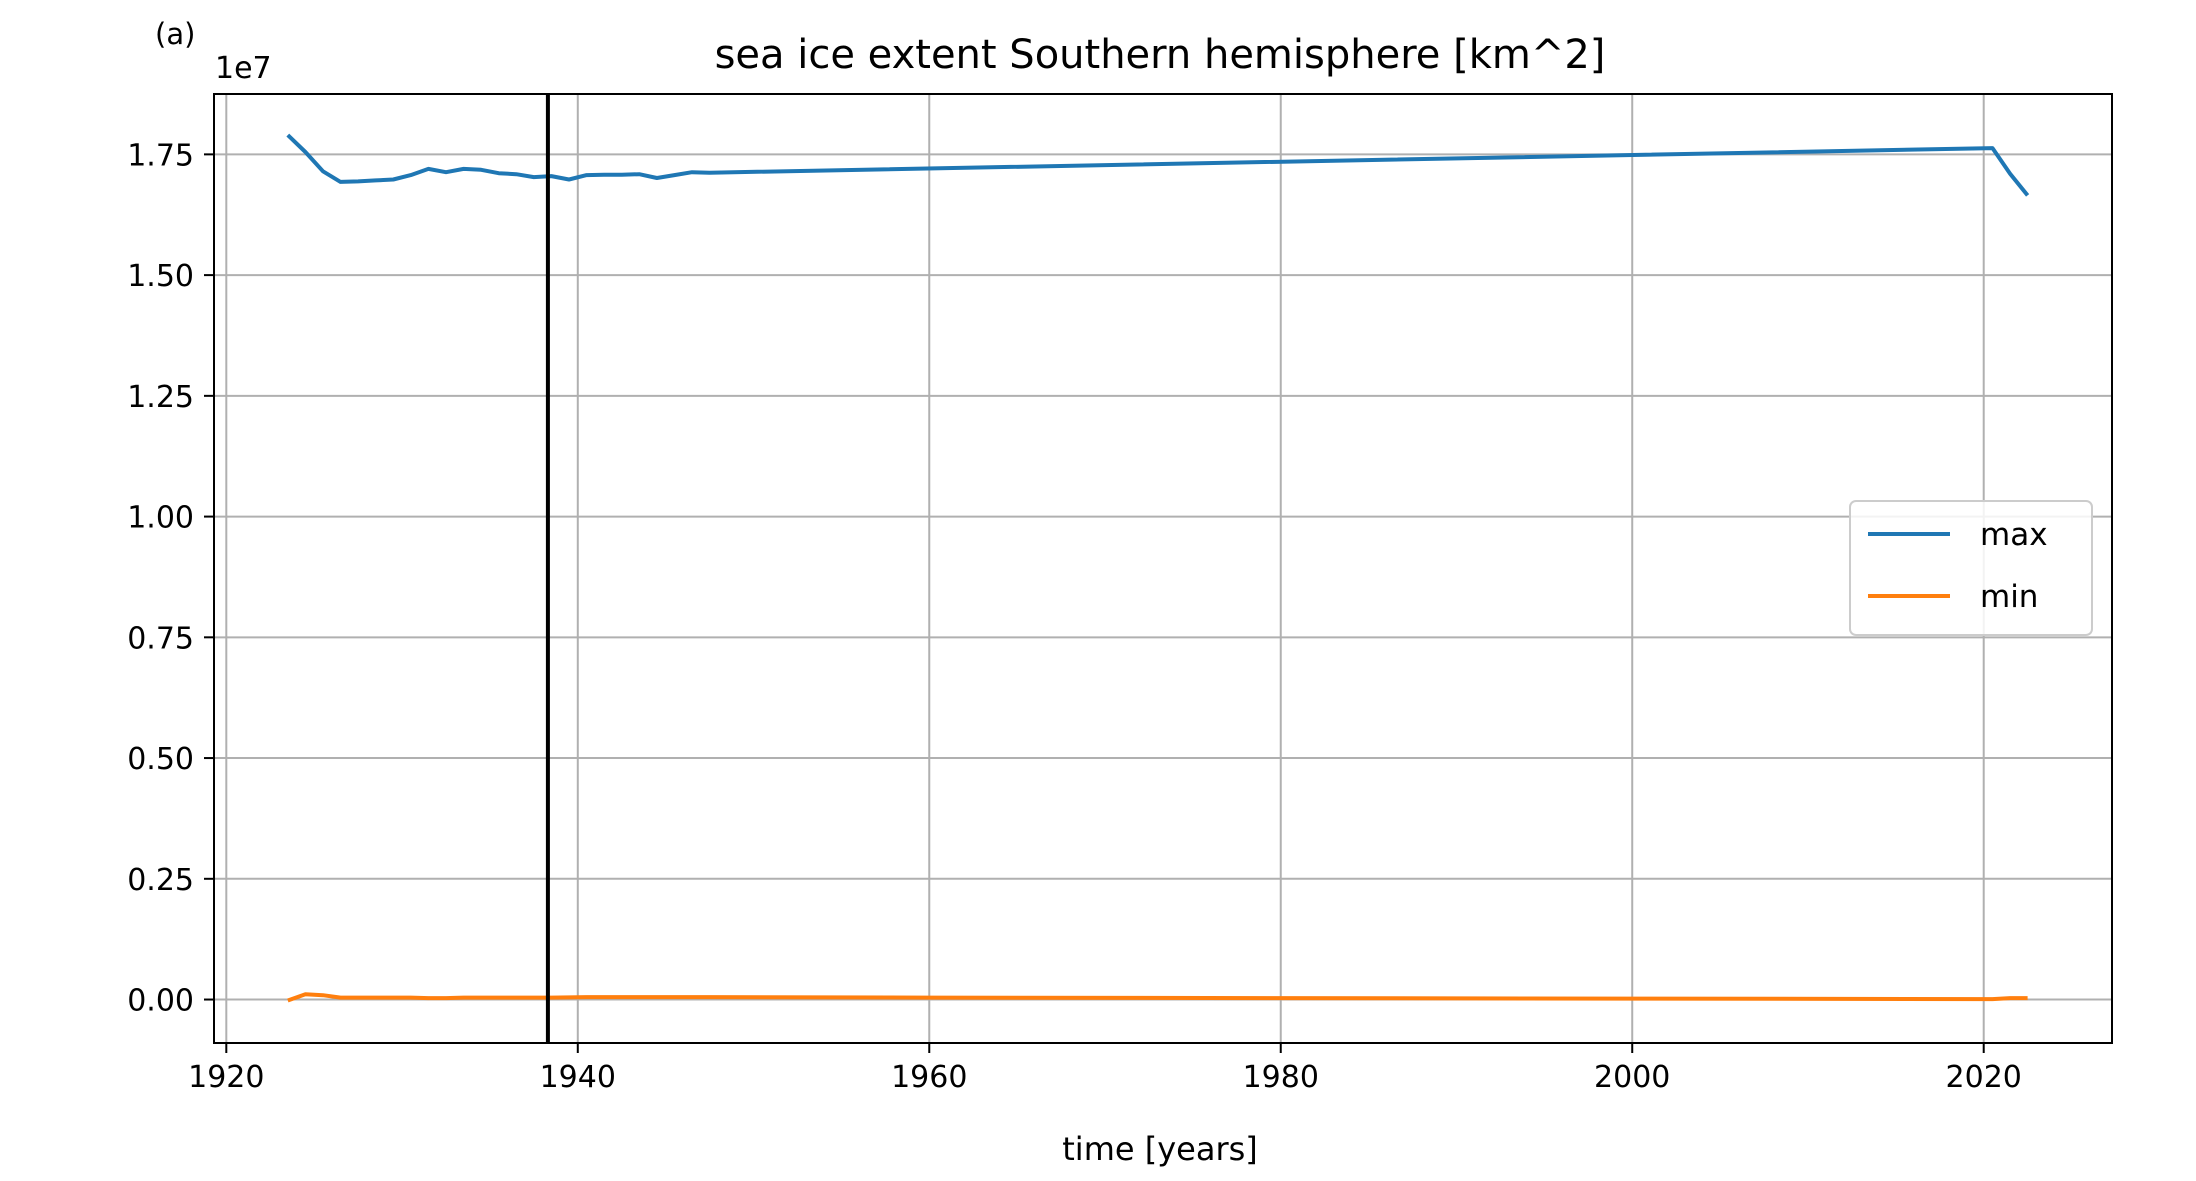 This screenshot has height=1181, width=2196. I want to click on series-line-max, so click(1158, 165).